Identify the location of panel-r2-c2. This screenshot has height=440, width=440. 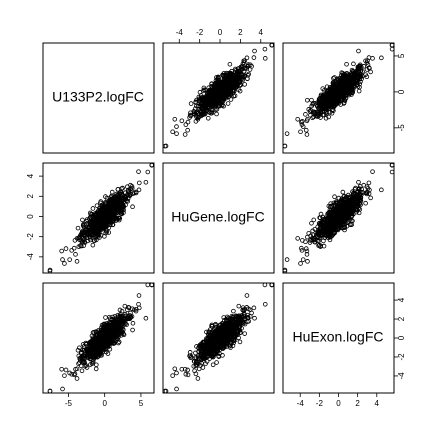
(218, 218).